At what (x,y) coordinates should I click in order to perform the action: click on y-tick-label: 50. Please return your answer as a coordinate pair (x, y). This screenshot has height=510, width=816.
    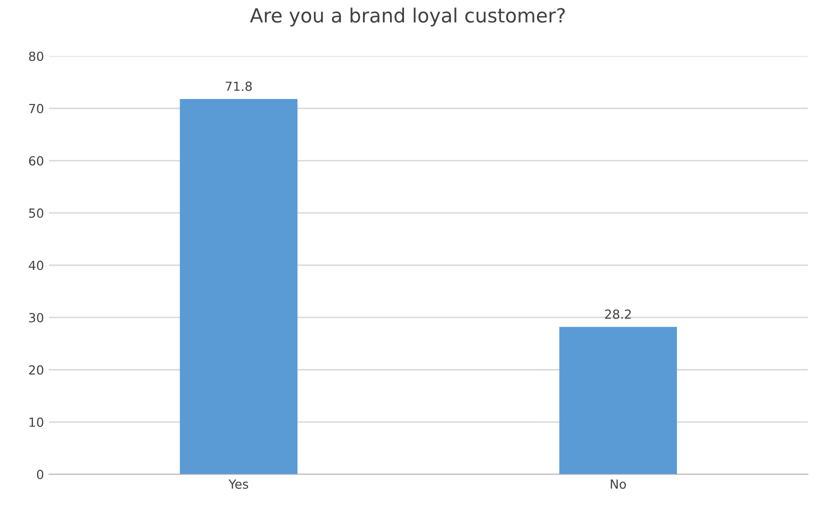
    Looking at the image, I should click on (36, 213).